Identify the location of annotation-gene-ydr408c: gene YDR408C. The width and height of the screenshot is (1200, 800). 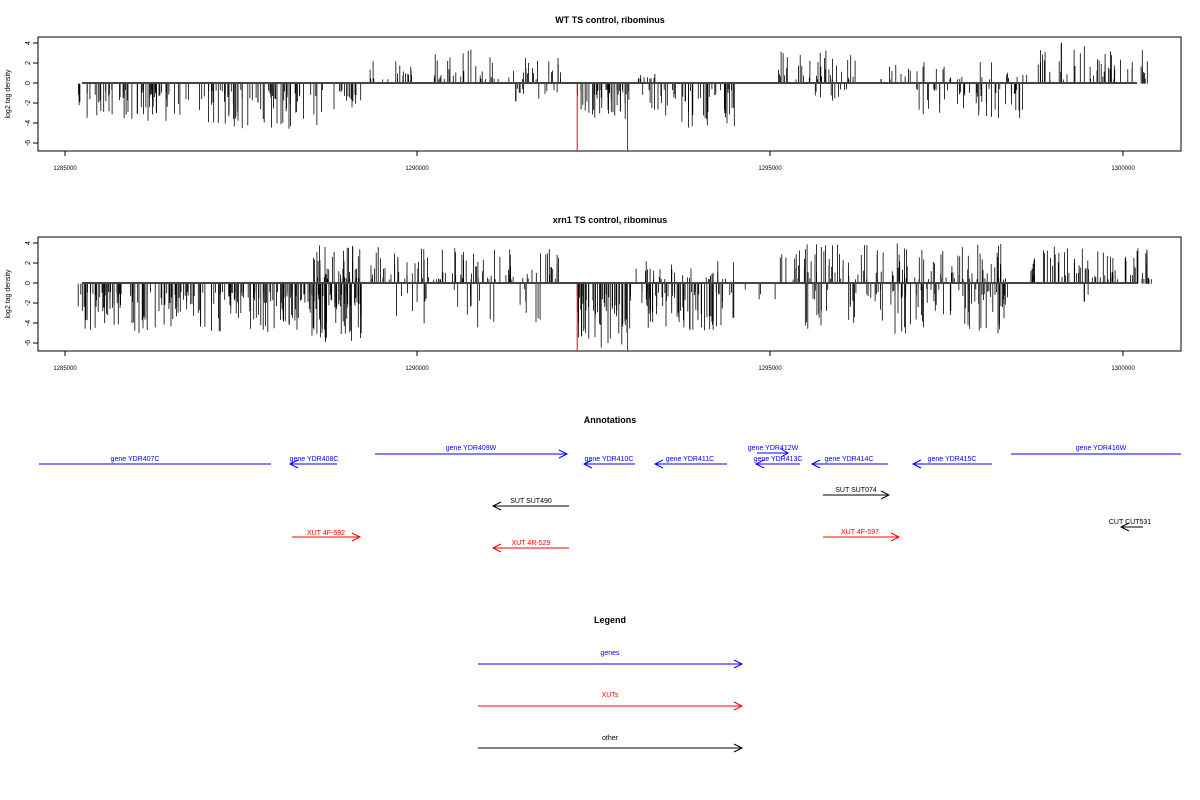
(313, 462).